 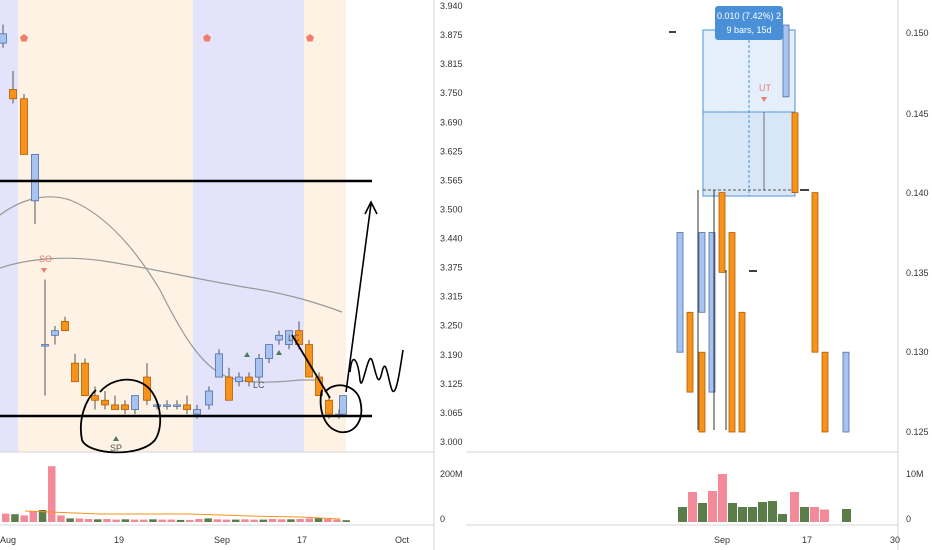 What do you see at coordinates (451, 474) in the screenshot?
I see `volume-axis-label: 200M` at bounding box center [451, 474].